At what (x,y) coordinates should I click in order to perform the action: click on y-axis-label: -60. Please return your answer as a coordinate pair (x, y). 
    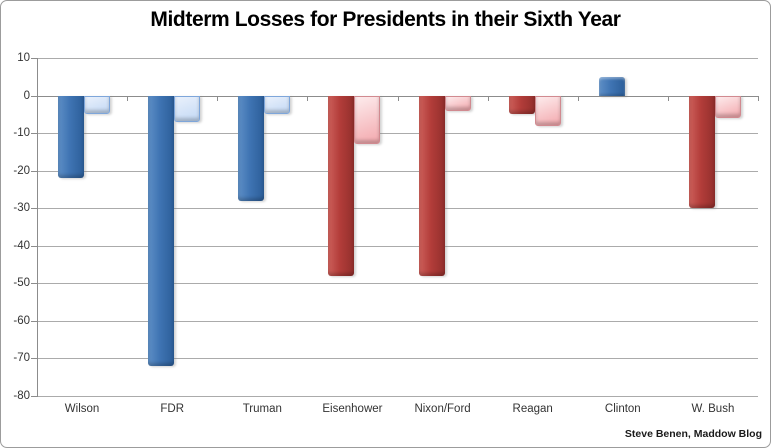
    Looking at the image, I should click on (21, 320).